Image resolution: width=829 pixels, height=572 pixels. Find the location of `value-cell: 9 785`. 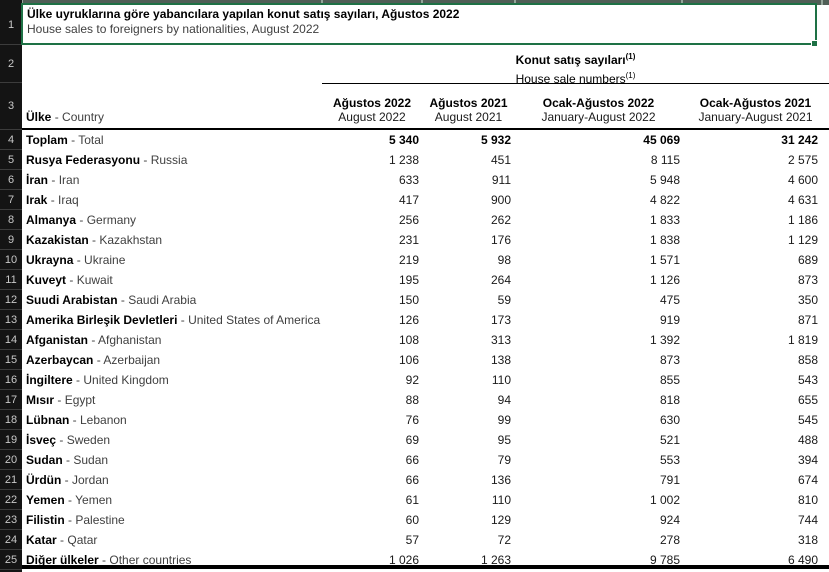

value-cell: 9 785 is located at coordinates (664, 560).